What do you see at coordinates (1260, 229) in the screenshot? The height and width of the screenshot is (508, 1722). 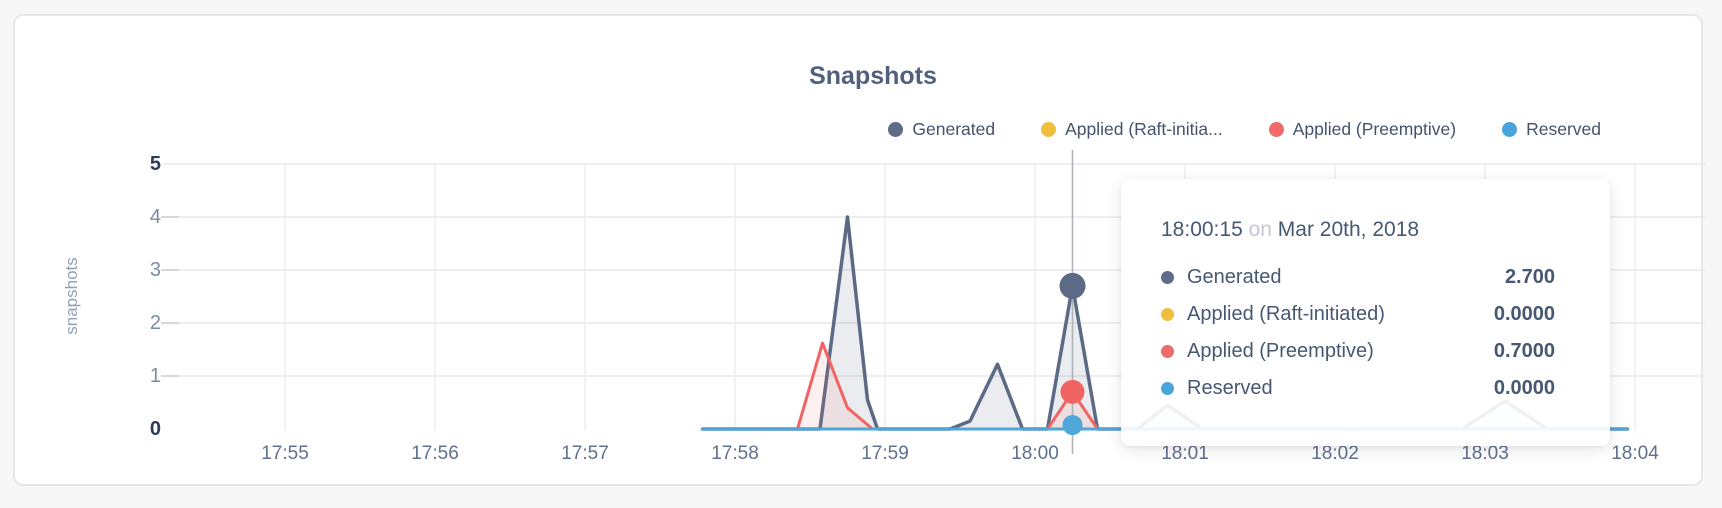 I see `tooltip-preposition: on` at bounding box center [1260, 229].